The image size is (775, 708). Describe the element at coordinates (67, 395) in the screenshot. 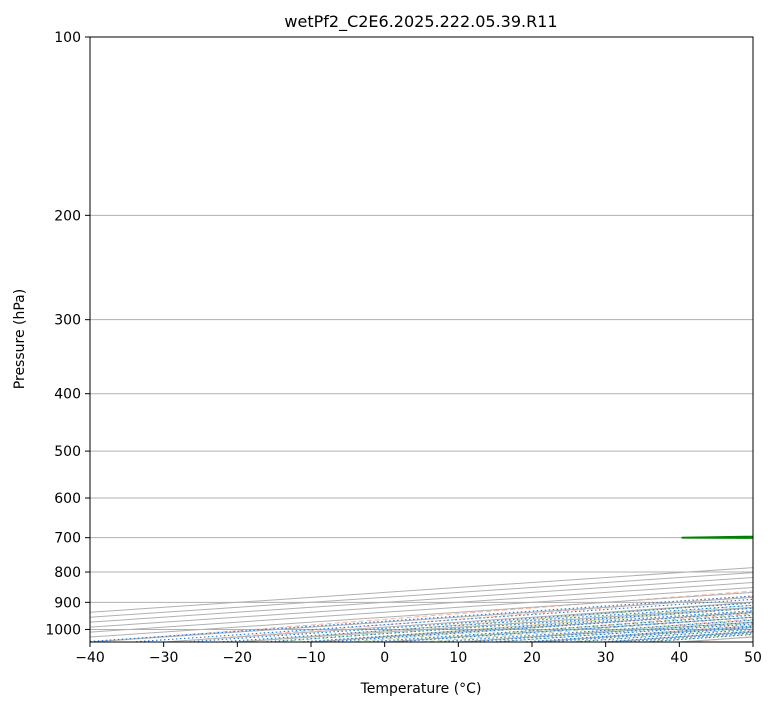

I see `y-tick-label: 400` at that location.